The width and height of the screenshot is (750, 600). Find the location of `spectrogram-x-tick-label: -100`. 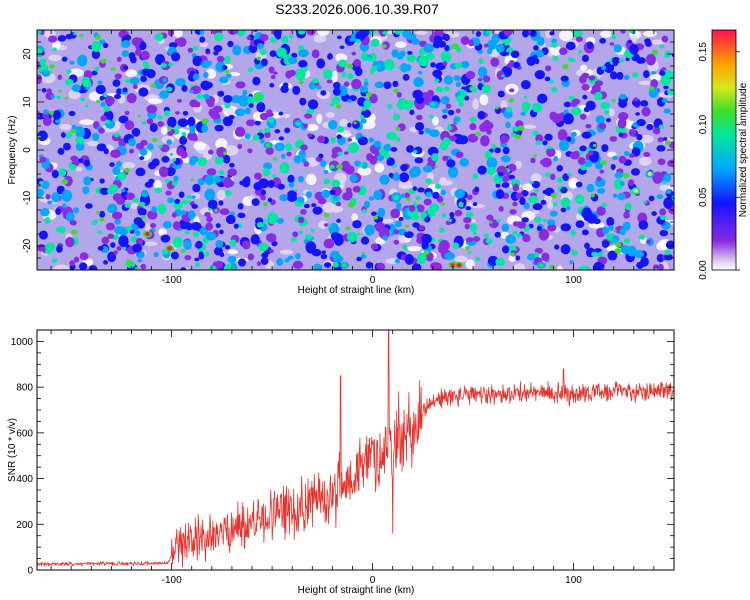

spectrogram-x-tick-label: -100 is located at coordinates (172, 280).